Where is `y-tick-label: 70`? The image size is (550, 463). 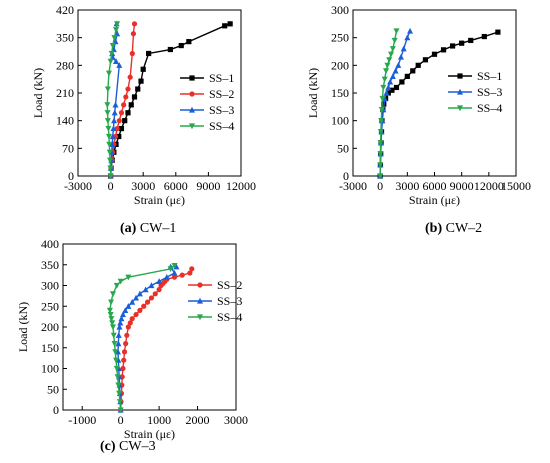 y-tick-label: 70 is located at coordinates (68, 148).